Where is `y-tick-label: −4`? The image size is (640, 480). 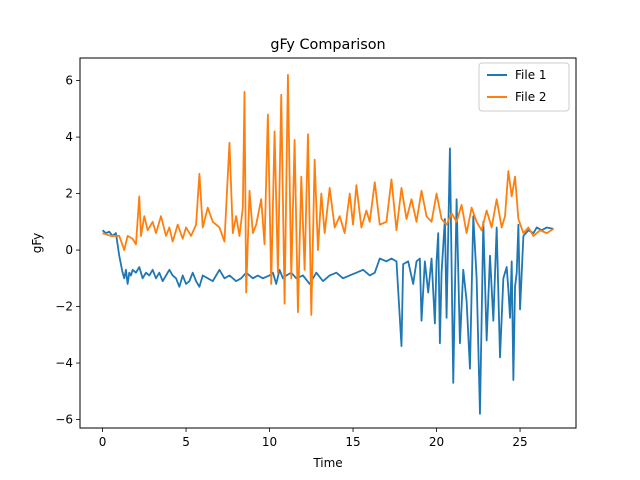 y-tick-label: −4 is located at coordinates (64, 363).